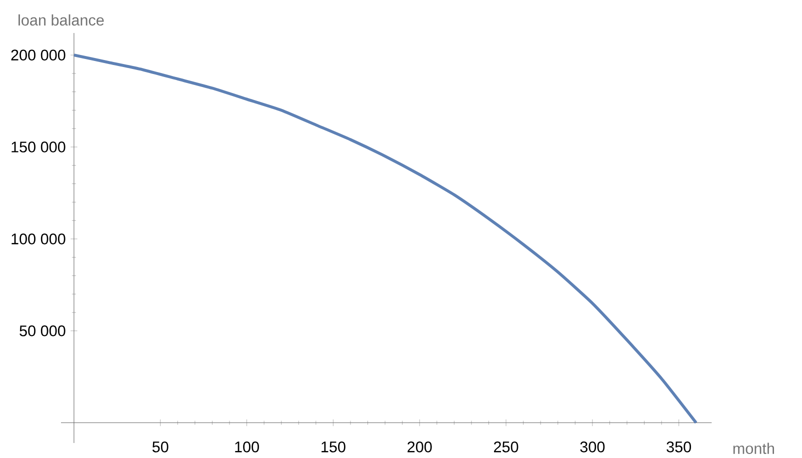 The image size is (802, 458). Describe the element at coordinates (506, 446) in the screenshot. I see `x-tick-label: 250` at that location.